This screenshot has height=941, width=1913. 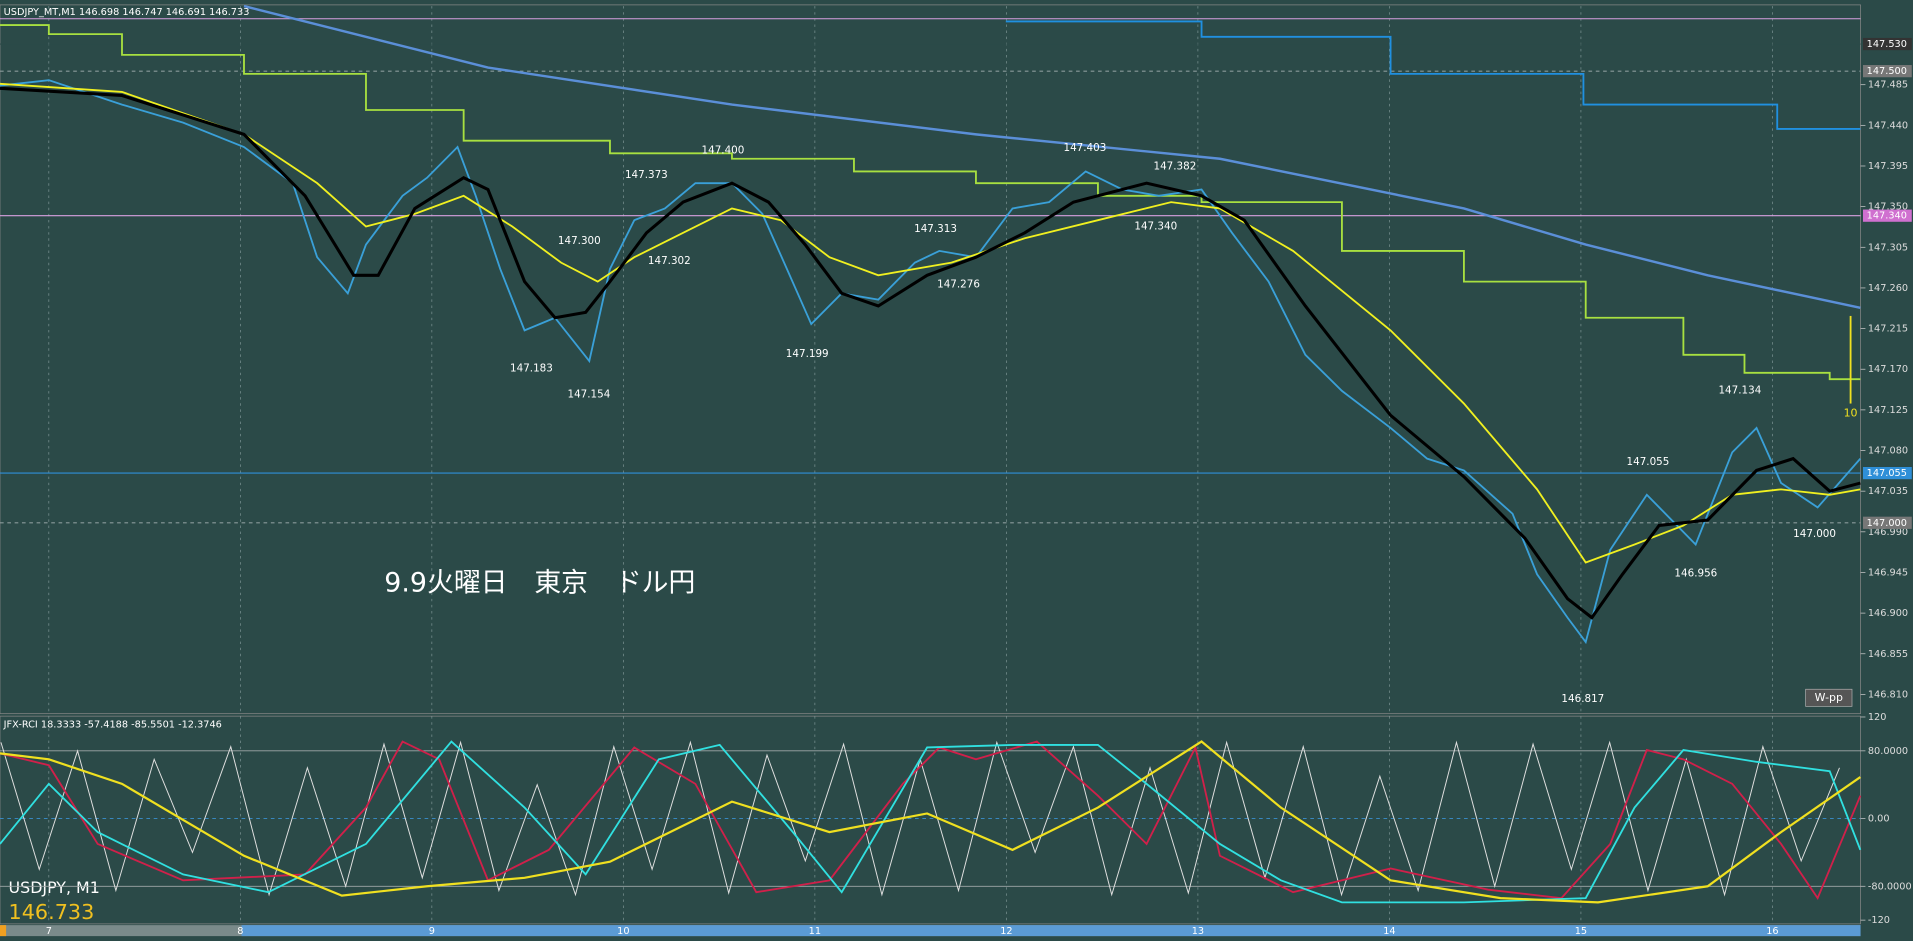 I want to click on price-annotation: 147.382, so click(x=1175, y=167).